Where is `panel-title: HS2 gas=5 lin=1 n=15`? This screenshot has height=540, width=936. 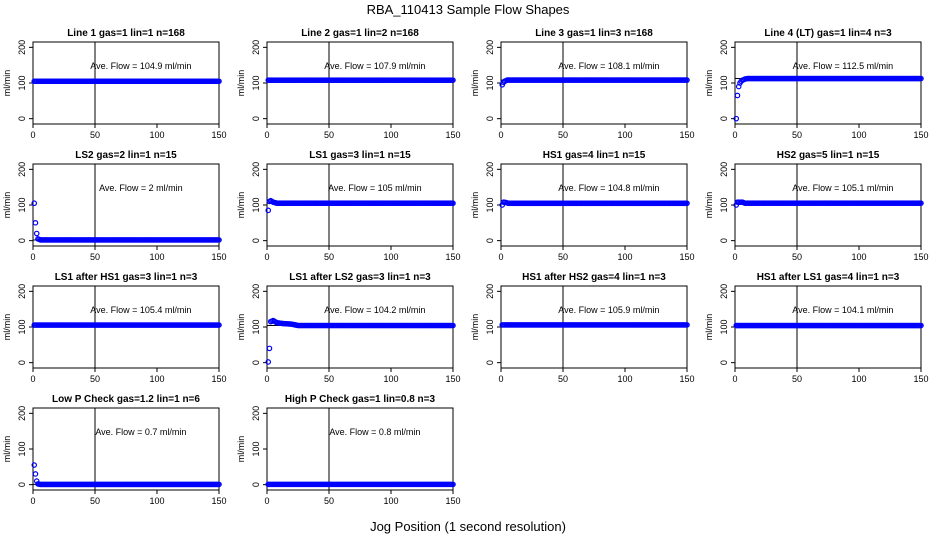
panel-title: HS2 gas=5 lin=1 n=15 is located at coordinates (828, 155).